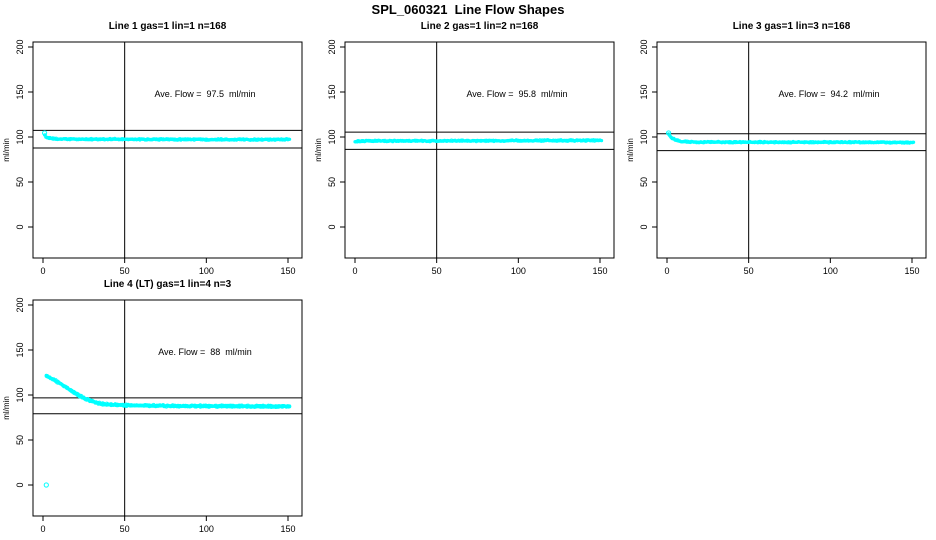 This screenshot has height=540, width=936. What do you see at coordinates (791, 26) in the screenshot?
I see `panel-title: Line 3 gas=1 lin=3 n=168` at bounding box center [791, 26].